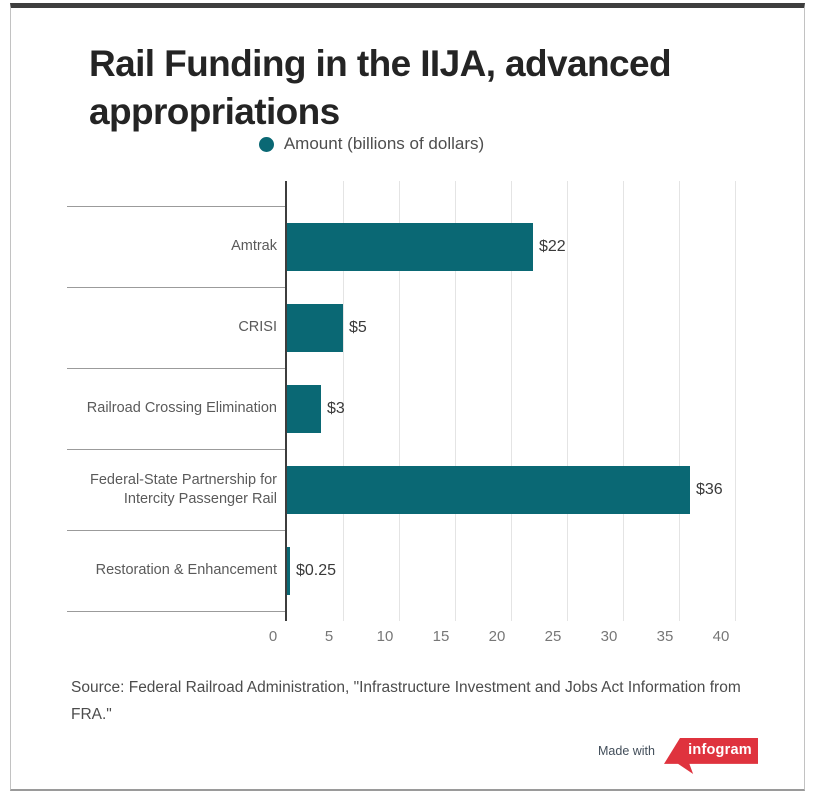  Describe the element at coordinates (266, 144) in the screenshot. I see `legend-swatch-icon` at that location.